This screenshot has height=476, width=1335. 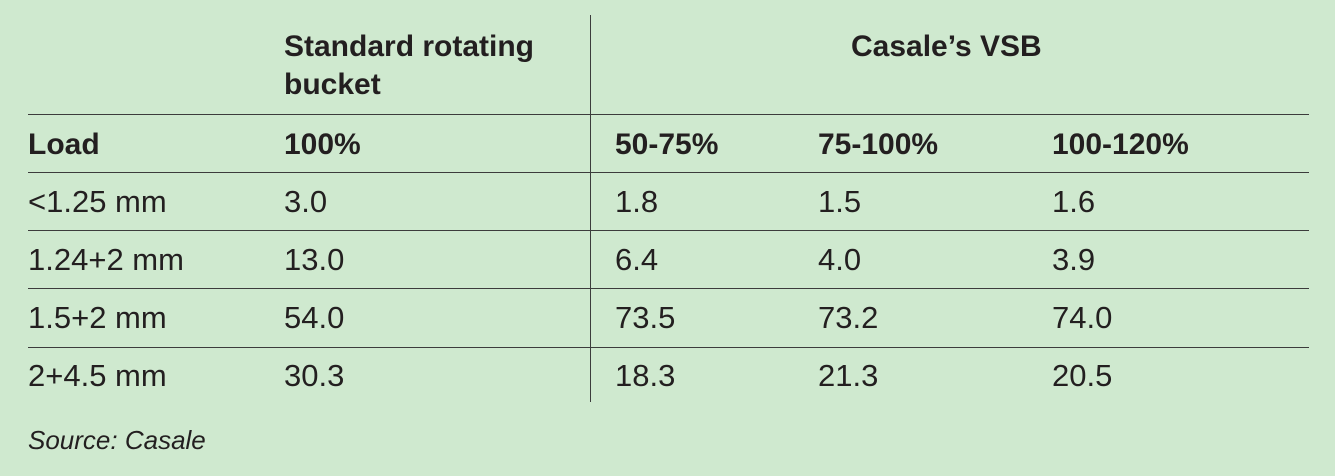 I want to click on table-cell-load: 2+4.5 mm, so click(x=97, y=375).